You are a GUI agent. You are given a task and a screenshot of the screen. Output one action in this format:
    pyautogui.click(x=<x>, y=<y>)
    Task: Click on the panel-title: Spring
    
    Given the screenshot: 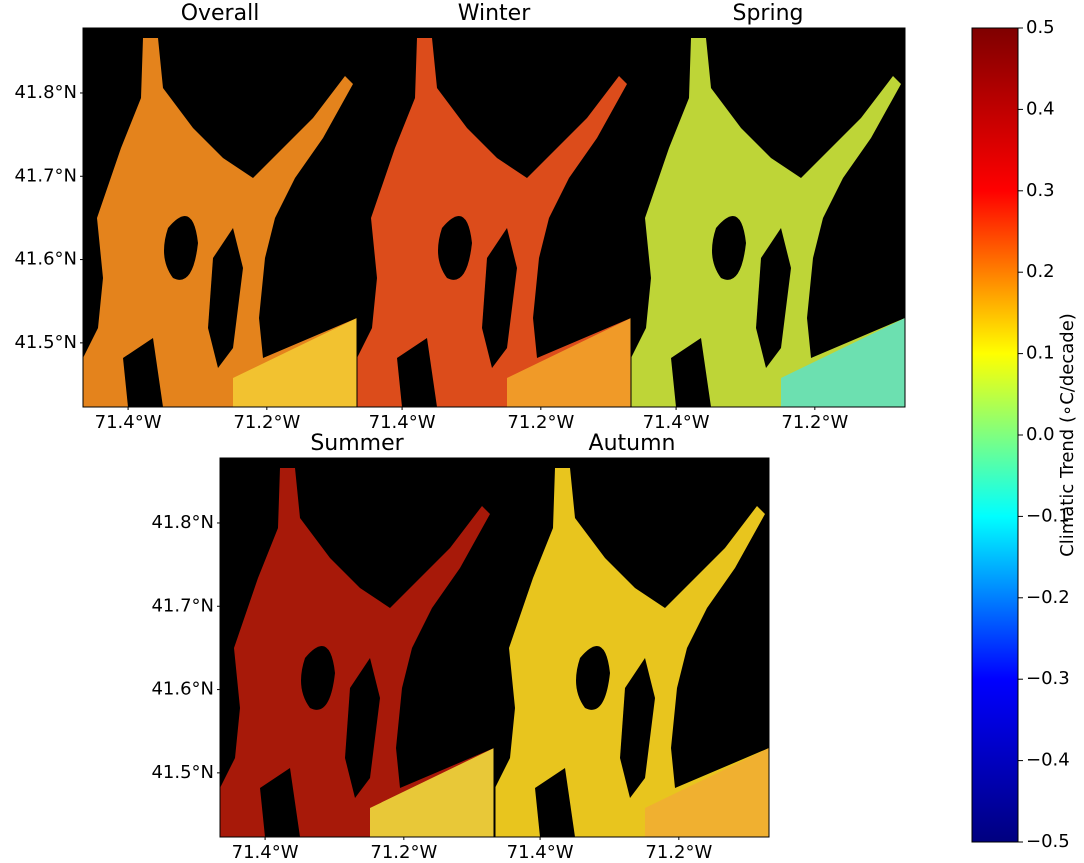 What is the action you would take?
    pyautogui.click(x=768, y=13)
    